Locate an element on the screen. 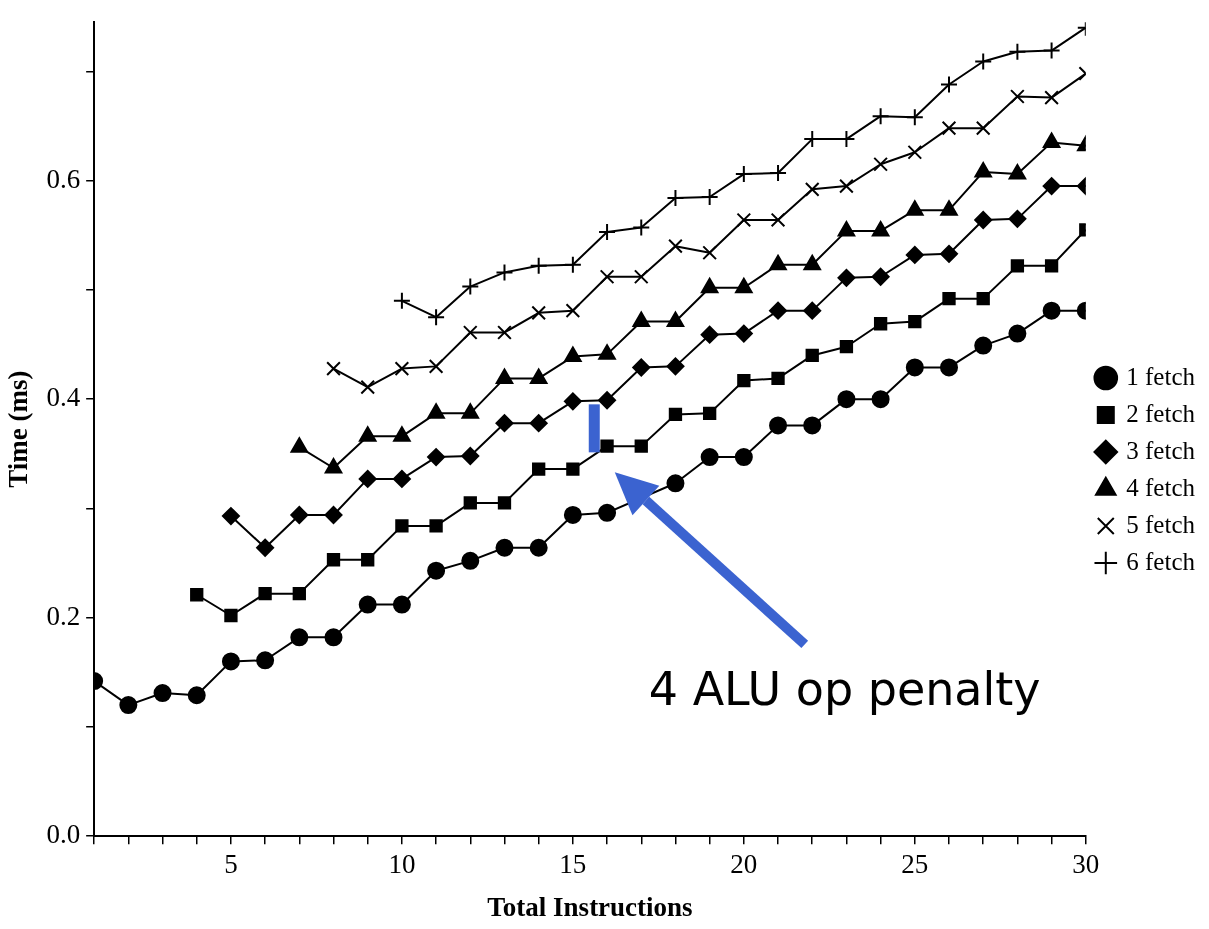 This screenshot has width=1209, height=929. x-tick-label: 15 is located at coordinates (573, 864).